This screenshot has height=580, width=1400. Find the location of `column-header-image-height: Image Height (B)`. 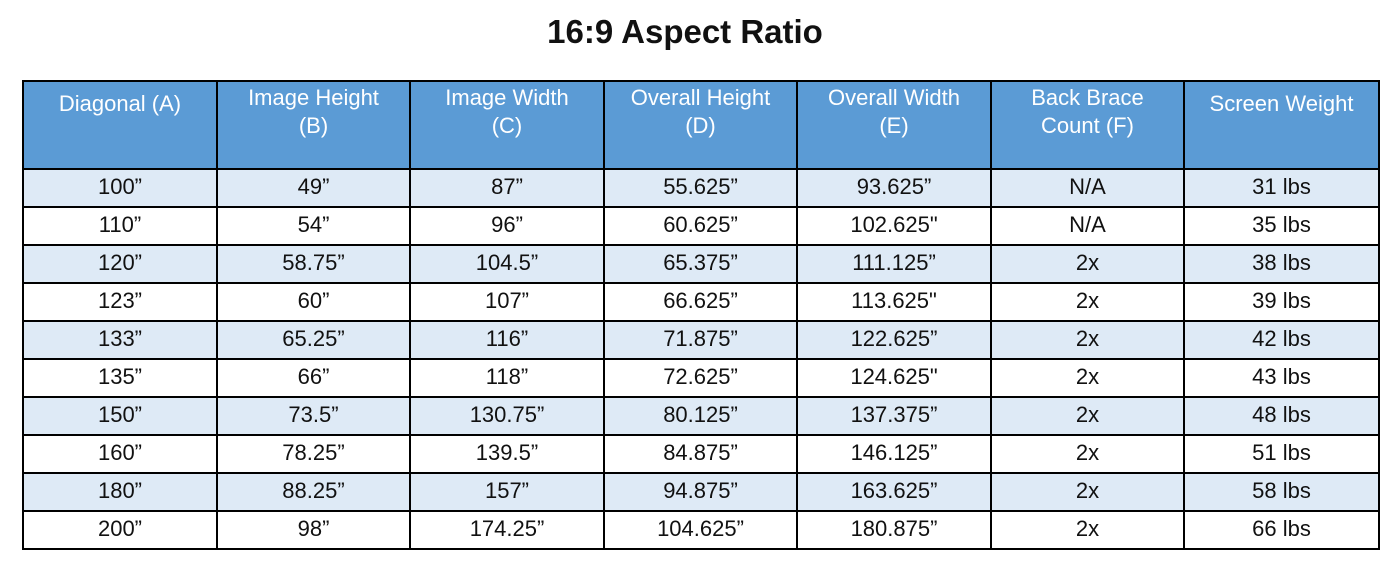

column-header-image-height: Image Height (B) is located at coordinates (313, 125).